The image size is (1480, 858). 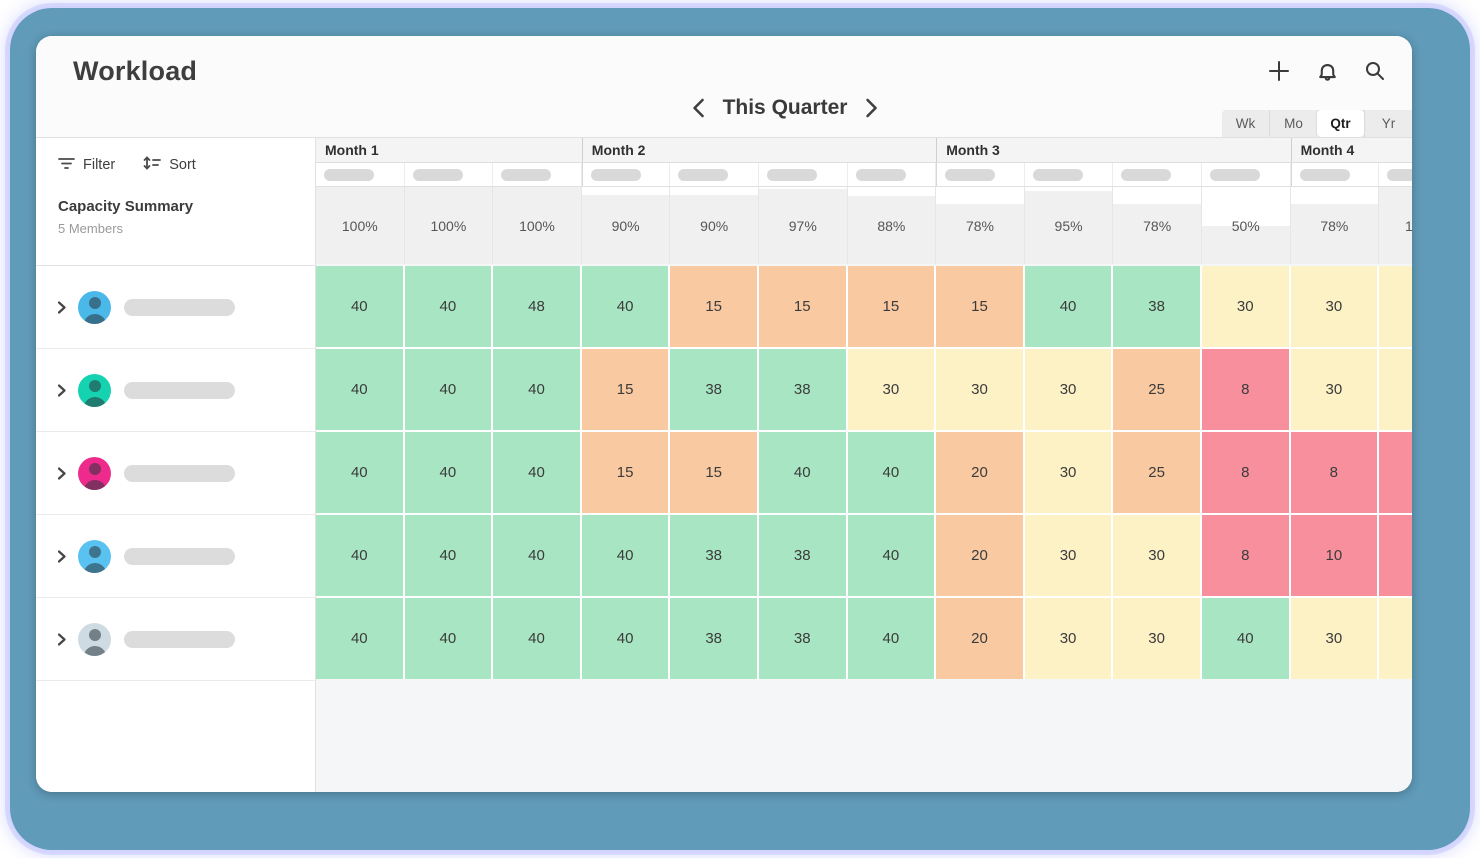 I want to click on view-toggle-mo: Mo, so click(x=1293, y=123).